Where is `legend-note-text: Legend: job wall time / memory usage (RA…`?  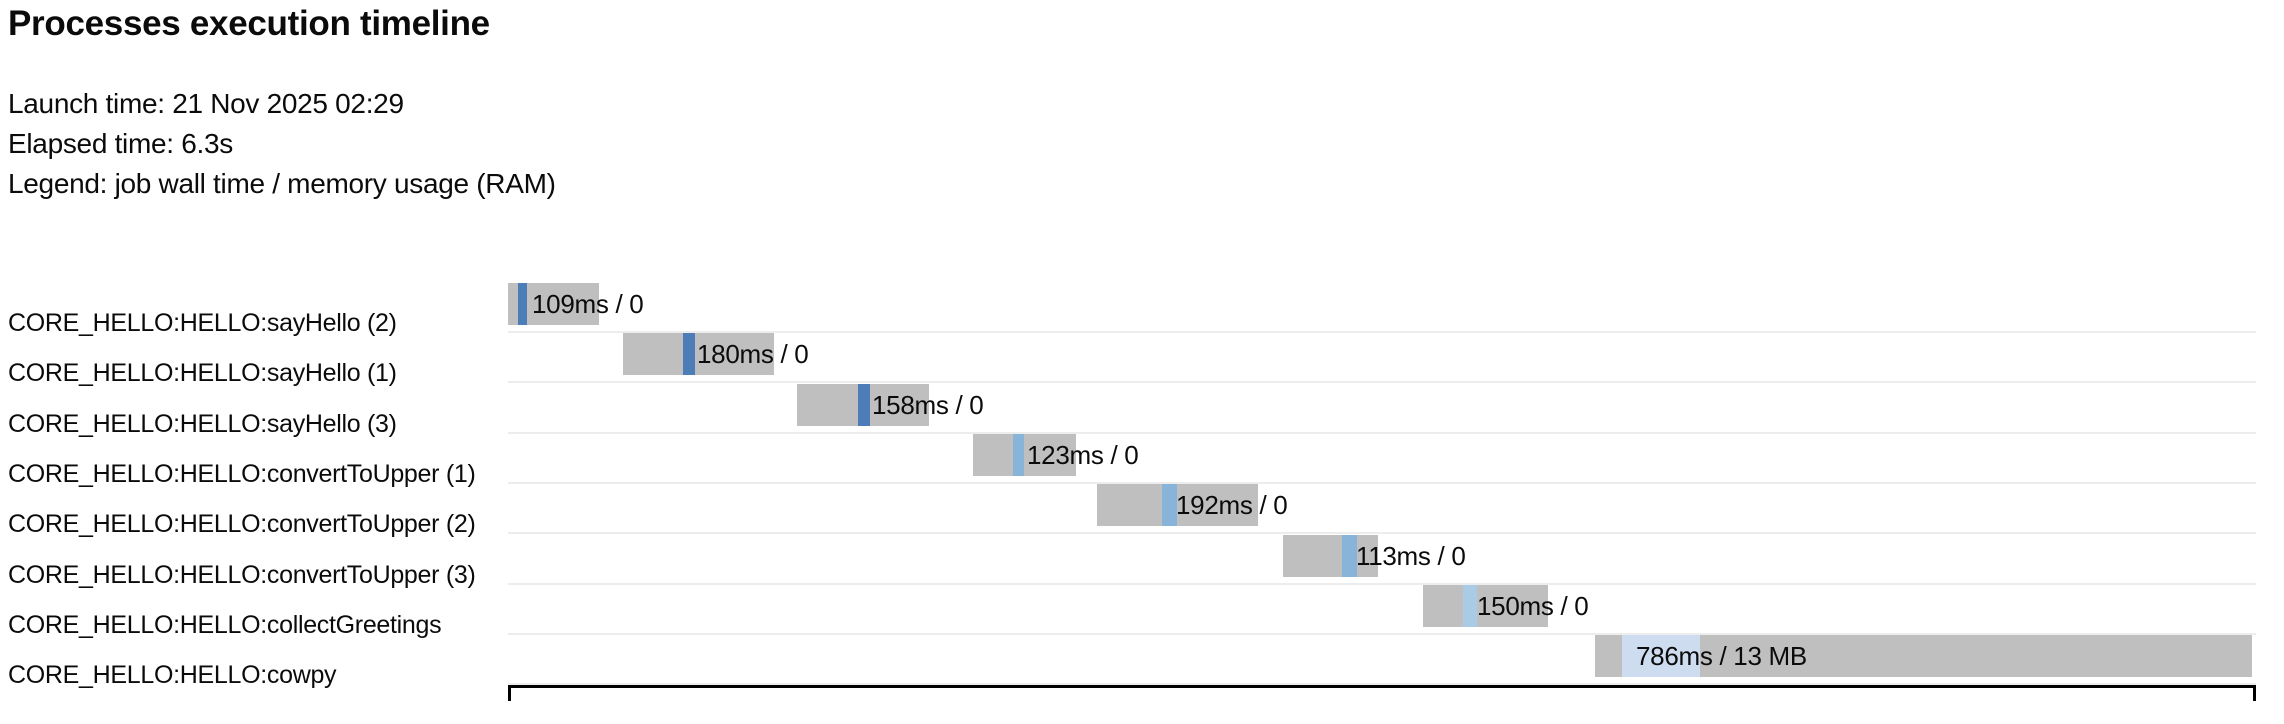 legend-note-text: Legend: job wall time / memory usage (RA… is located at coordinates (282, 183).